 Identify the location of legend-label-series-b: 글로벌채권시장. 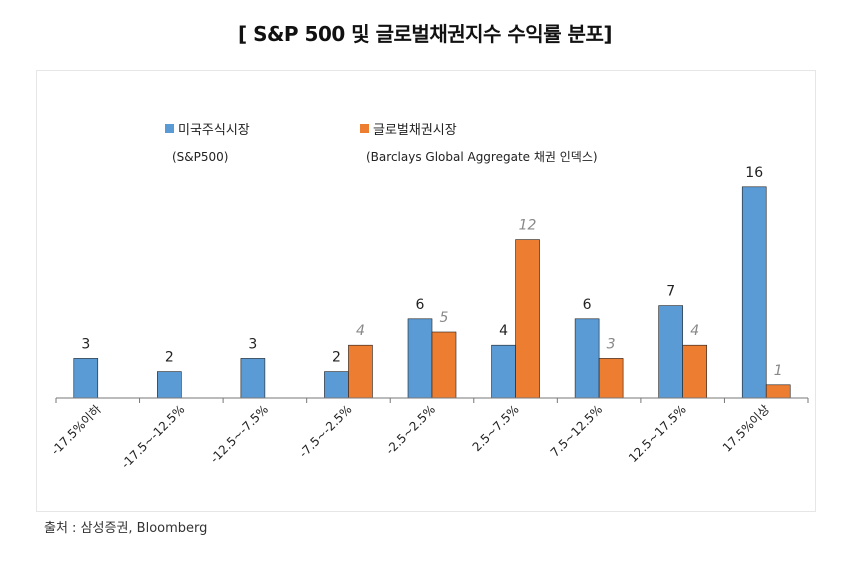
(415, 130).